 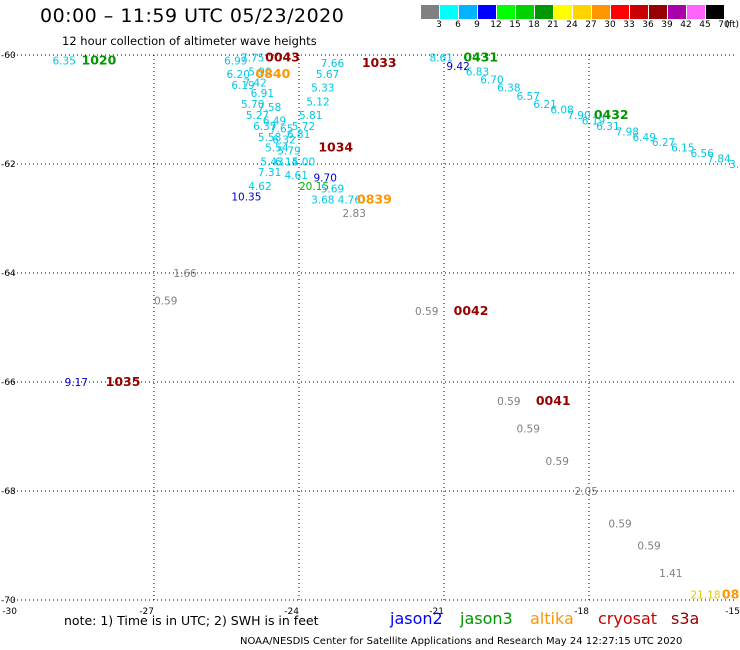 I want to click on satellite-altika: altika, so click(x=552, y=618).